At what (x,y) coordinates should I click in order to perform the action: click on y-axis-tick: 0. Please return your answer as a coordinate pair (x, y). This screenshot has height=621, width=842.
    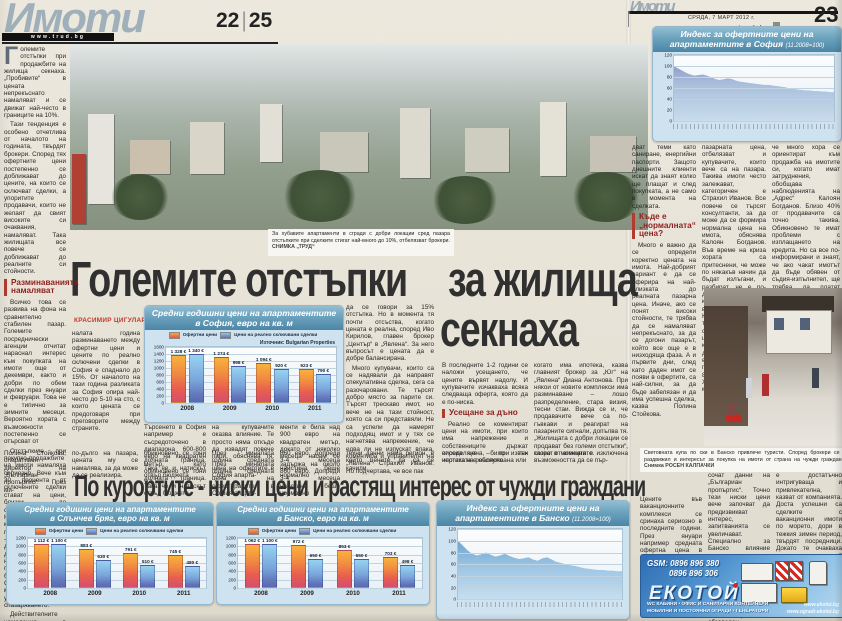
    Looking at the image, I should click on (670, 121).